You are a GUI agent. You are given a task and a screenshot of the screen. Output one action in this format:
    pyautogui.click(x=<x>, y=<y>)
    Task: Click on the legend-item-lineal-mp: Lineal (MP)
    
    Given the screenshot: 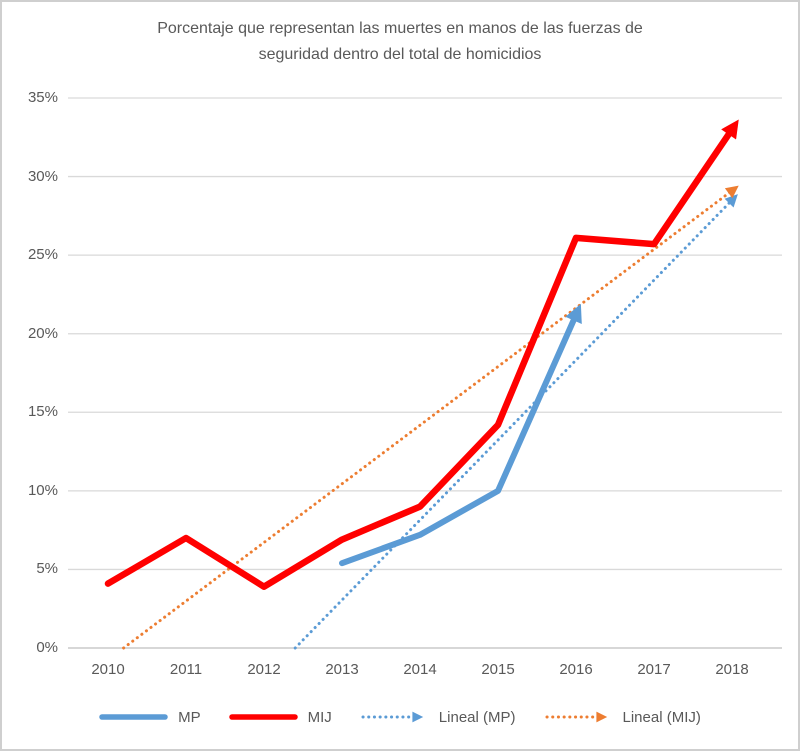 What is the action you would take?
    pyautogui.click(x=438, y=717)
    